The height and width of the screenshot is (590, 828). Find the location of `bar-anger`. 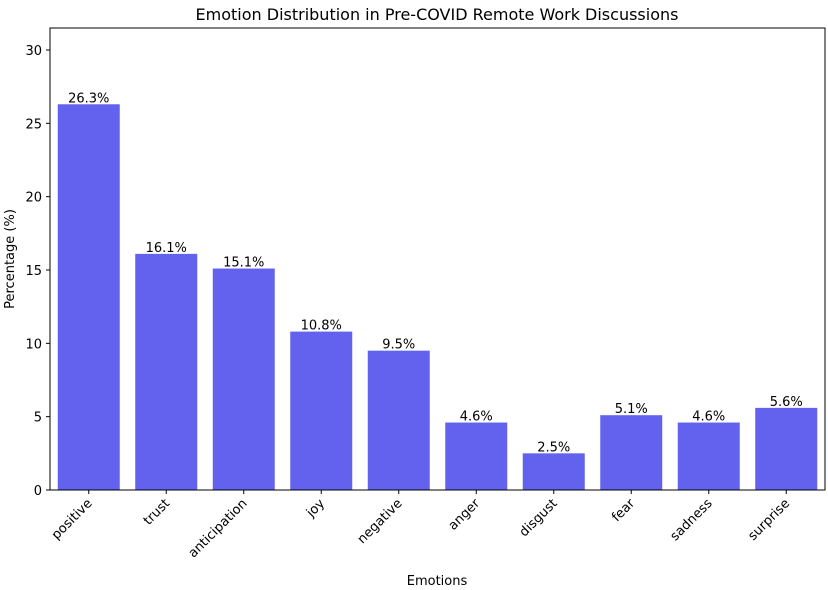

bar-anger is located at coordinates (476, 456).